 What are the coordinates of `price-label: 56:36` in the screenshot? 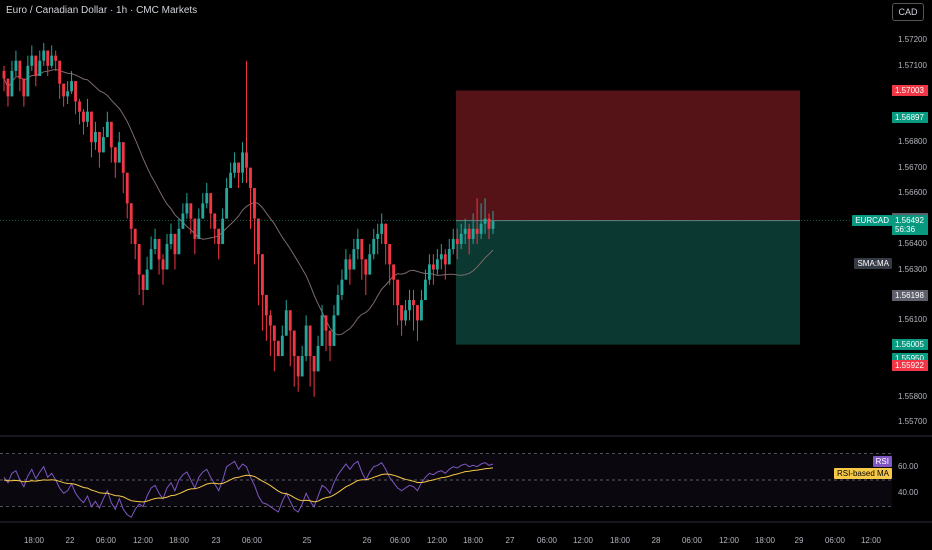 It's located at (910, 230).